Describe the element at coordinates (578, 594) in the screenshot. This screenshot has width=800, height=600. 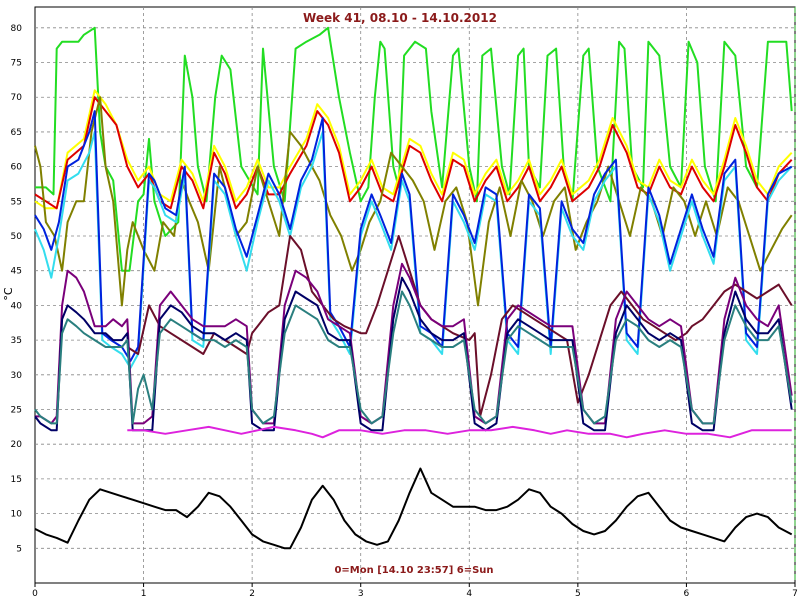
I see `x-tick-label: 5` at that location.